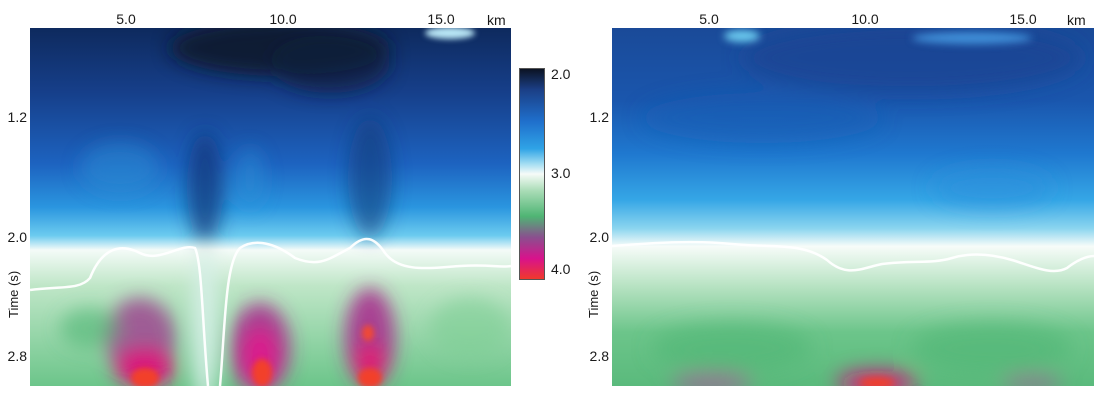 This screenshot has height=400, width=1100. I want to click on velocity-colorbar, so click(532, 174).